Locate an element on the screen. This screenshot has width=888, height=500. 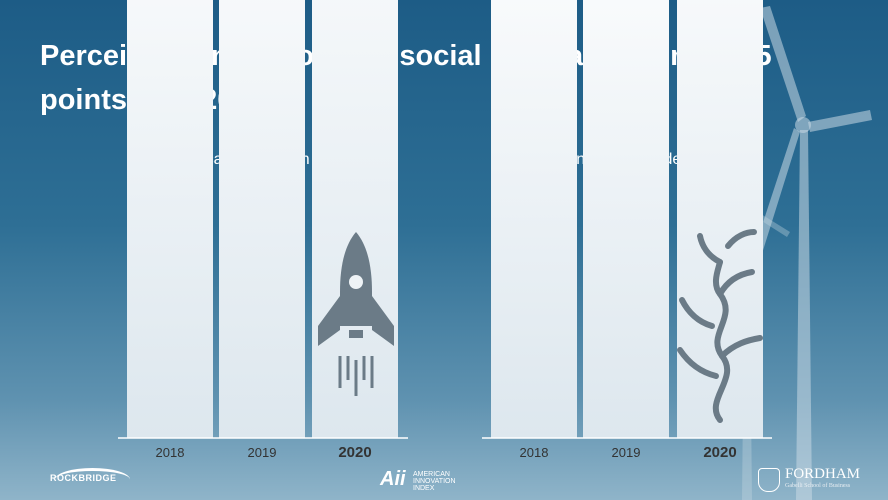
plant-icon is located at coordinates (720, 326).